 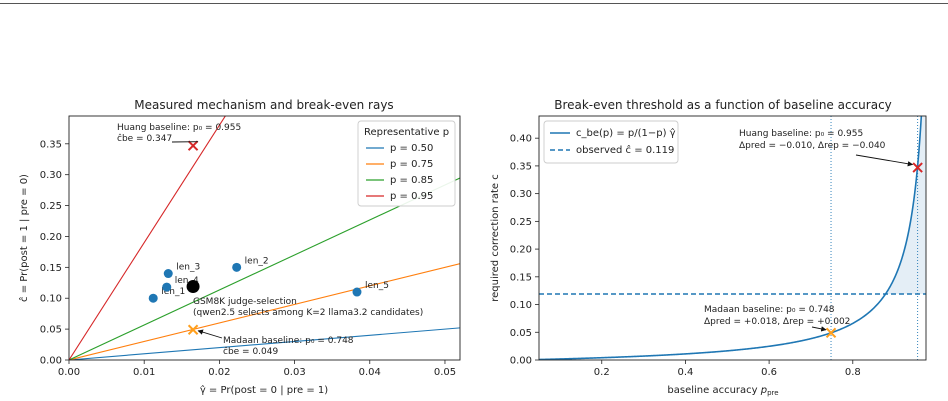 I want to click on left-legend-label: p = 0.50, so click(x=411, y=148).